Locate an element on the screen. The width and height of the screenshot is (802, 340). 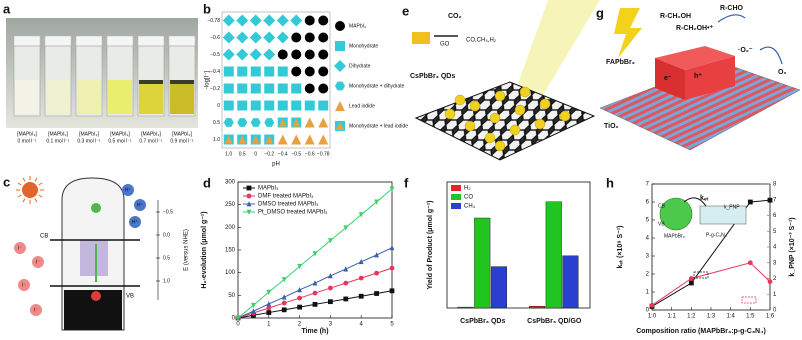
dashed-arrow is located at coordinates (701, 275).